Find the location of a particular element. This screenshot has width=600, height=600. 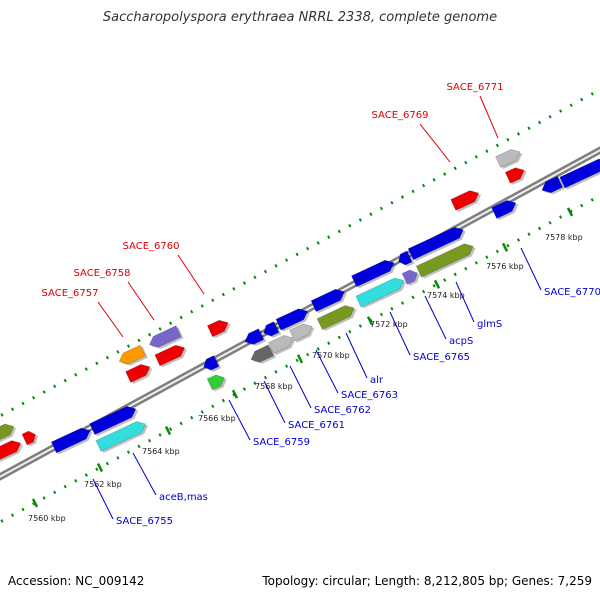

tick-label-7560-kbp: 7560 kbp is located at coordinates (47, 518).